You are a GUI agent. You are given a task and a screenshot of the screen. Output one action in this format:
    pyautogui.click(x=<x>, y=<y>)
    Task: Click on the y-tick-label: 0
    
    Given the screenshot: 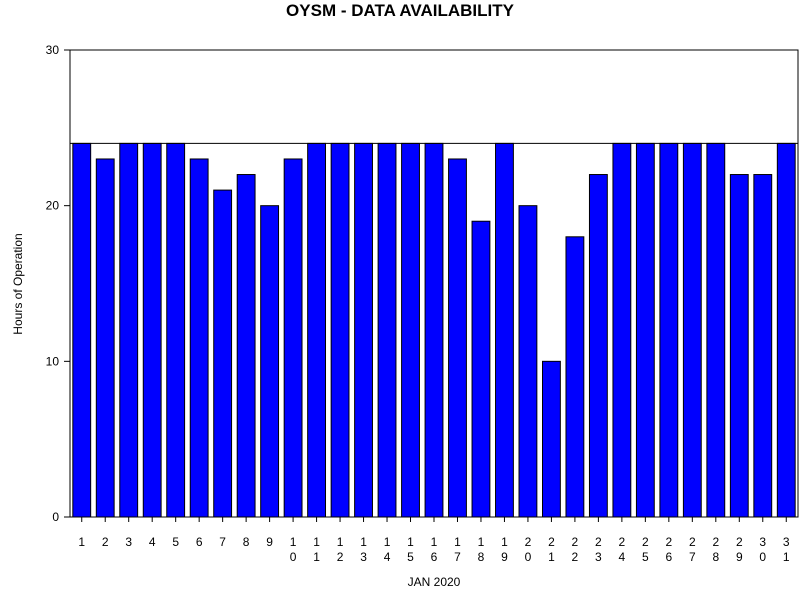 What is the action you would take?
    pyautogui.click(x=55, y=517)
    